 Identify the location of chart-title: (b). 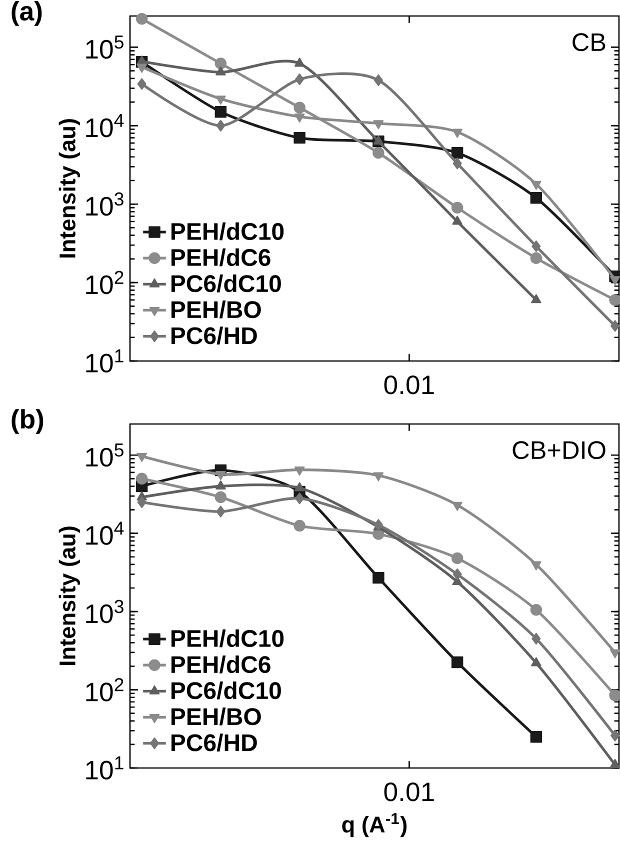
(28, 421).